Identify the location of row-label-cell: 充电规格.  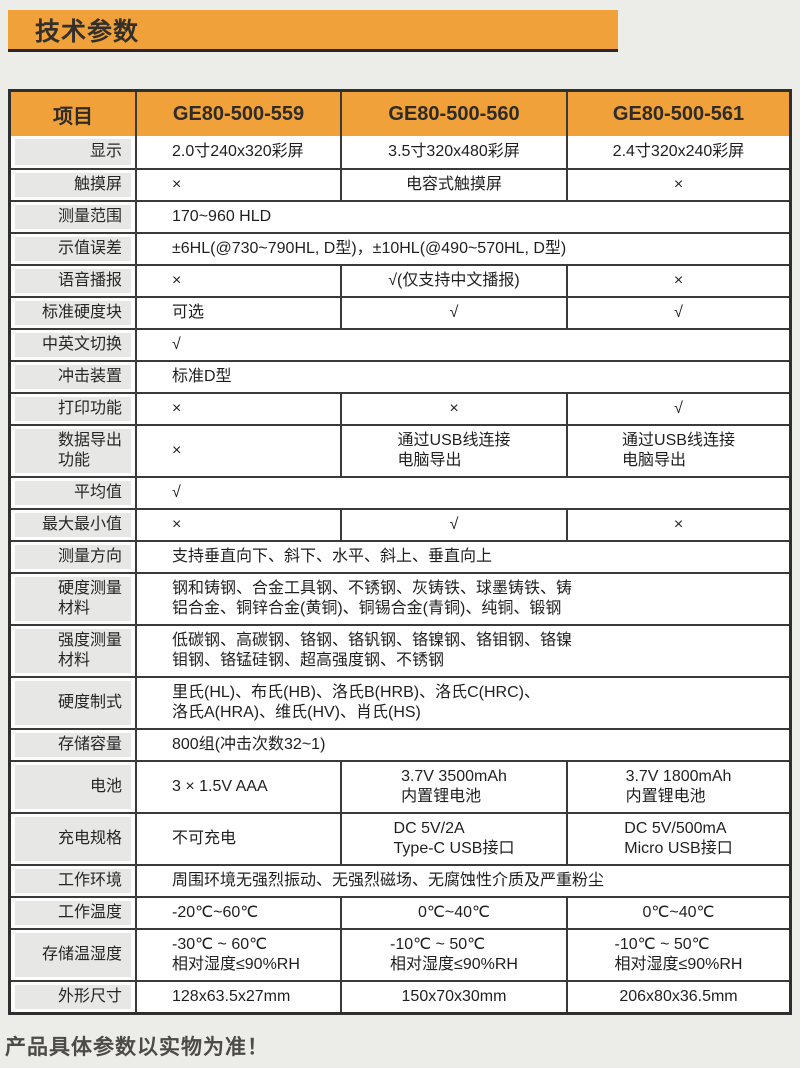
(73, 839).